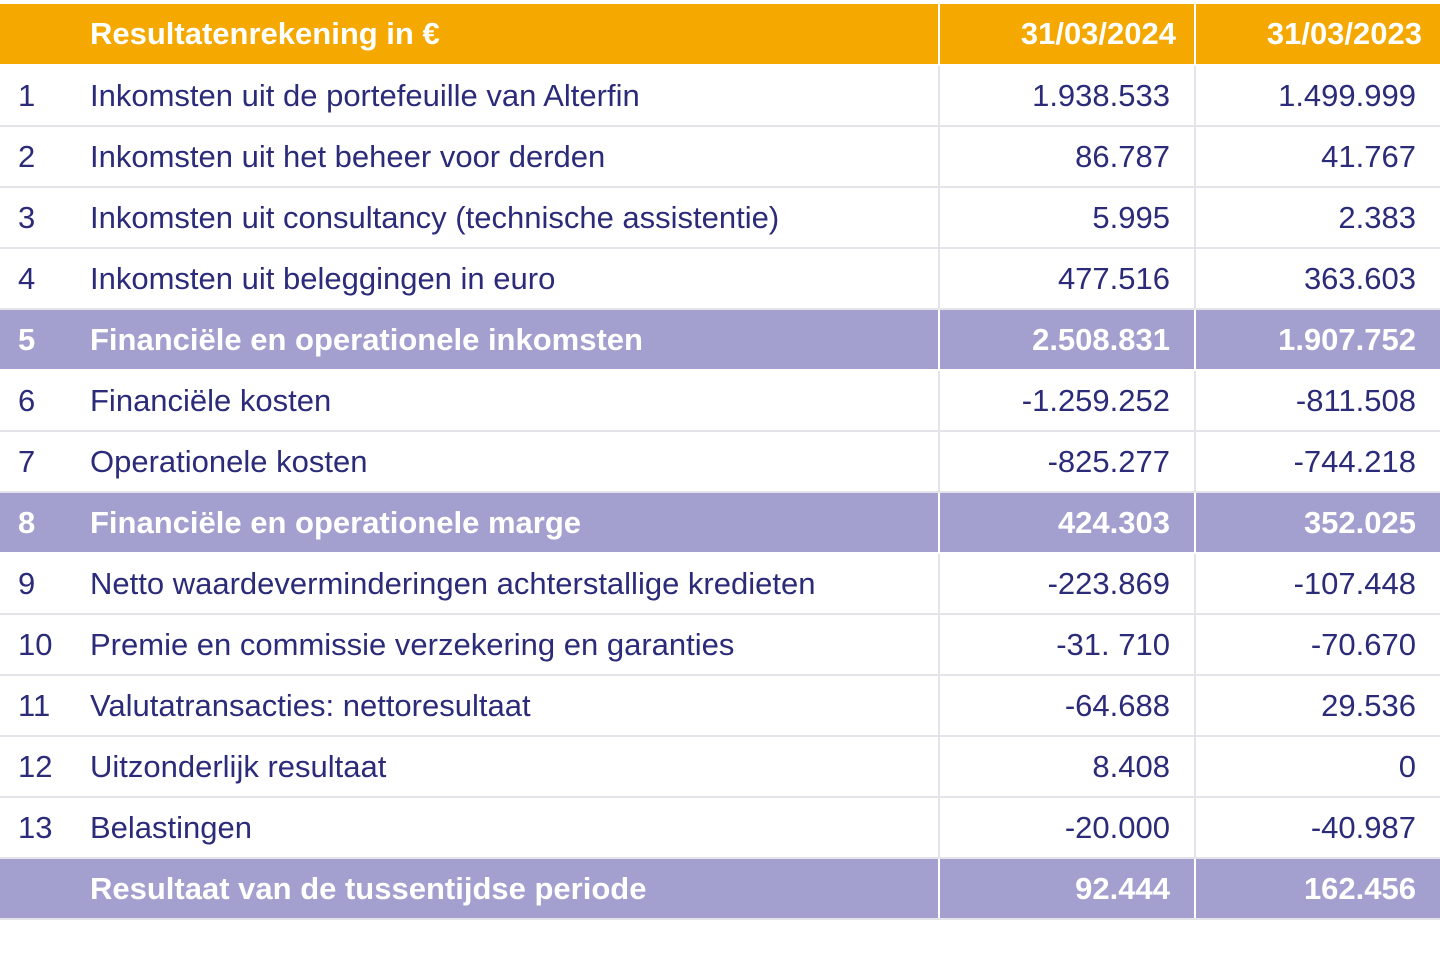  I want to click on row-value-2023: 1.499.999, so click(1317, 96).